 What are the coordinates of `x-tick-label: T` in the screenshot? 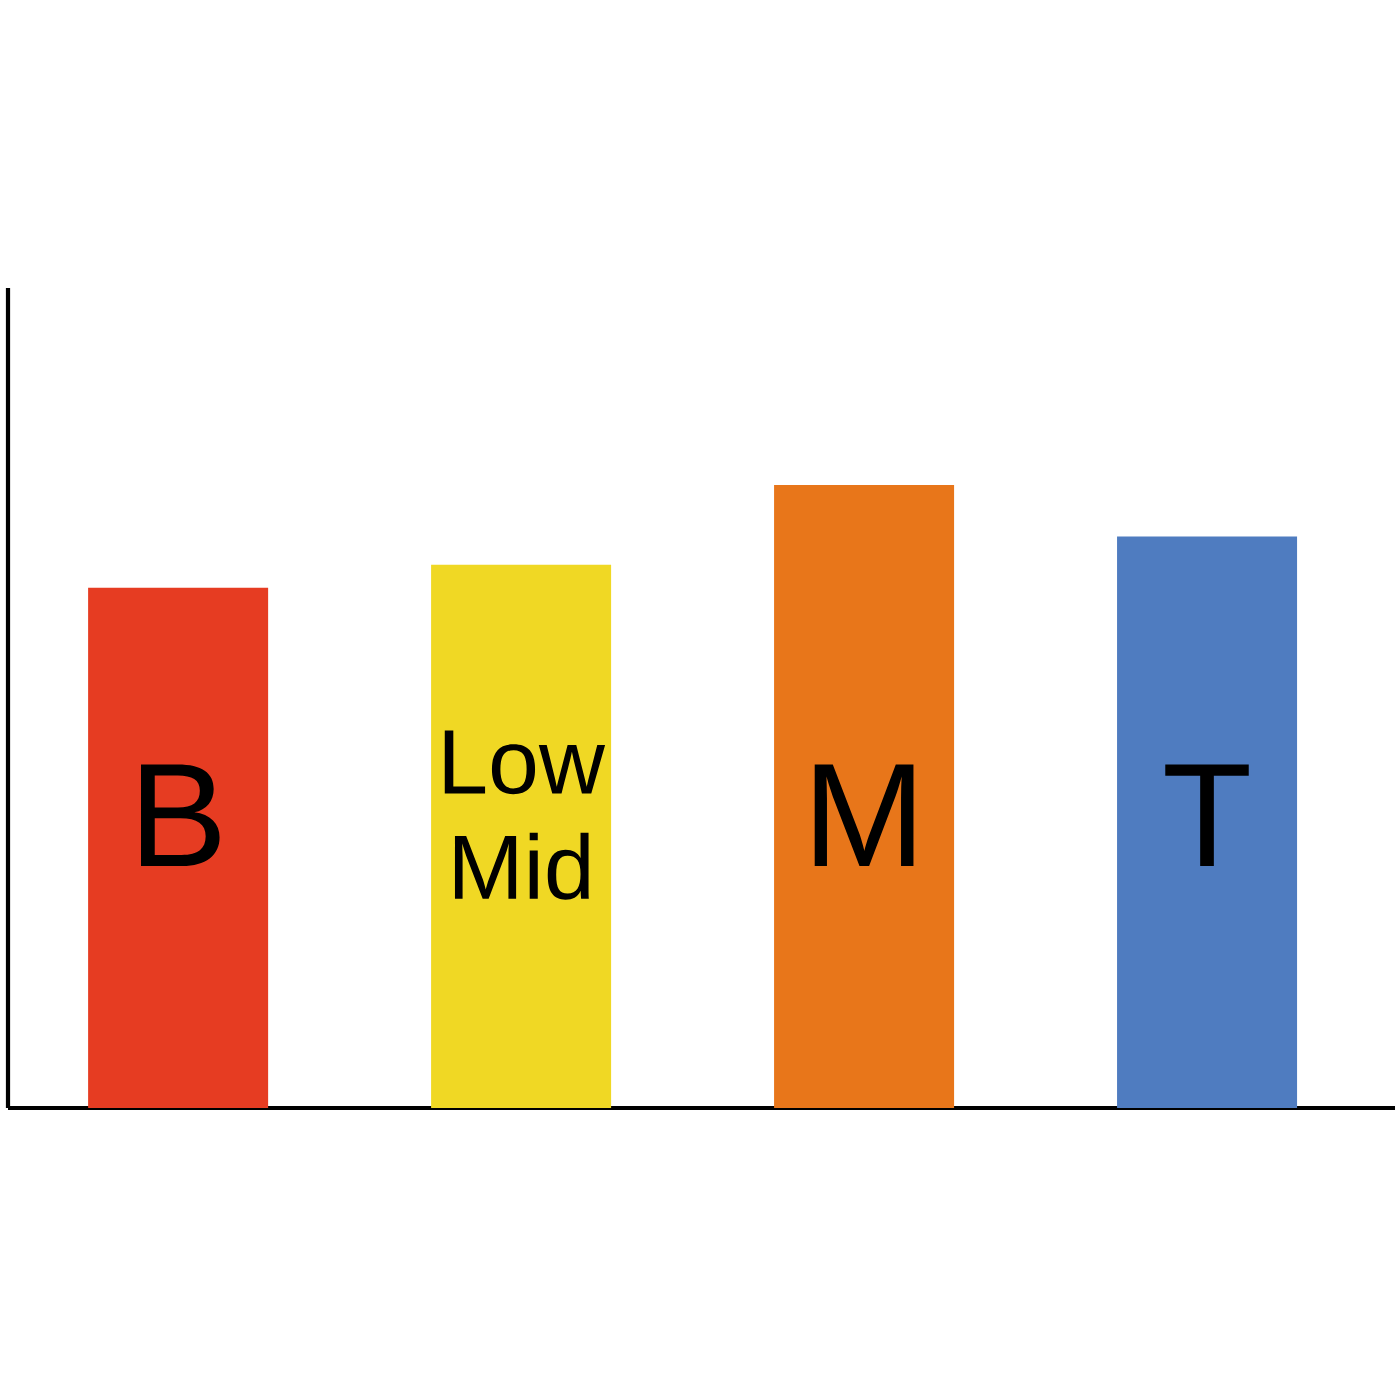 It's located at (1207, 815).